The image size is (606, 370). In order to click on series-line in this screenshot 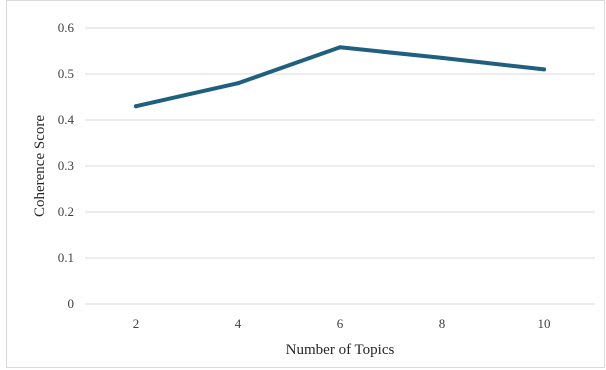, I will do `click(340, 77)`.